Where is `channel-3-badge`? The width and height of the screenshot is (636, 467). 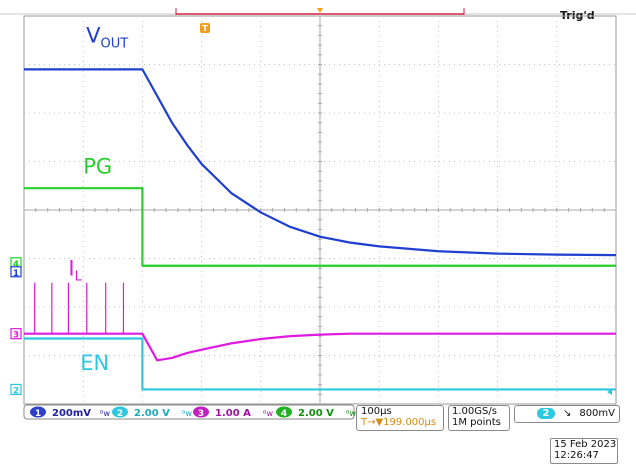 channel-3-badge is located at coordinates (201, 412).